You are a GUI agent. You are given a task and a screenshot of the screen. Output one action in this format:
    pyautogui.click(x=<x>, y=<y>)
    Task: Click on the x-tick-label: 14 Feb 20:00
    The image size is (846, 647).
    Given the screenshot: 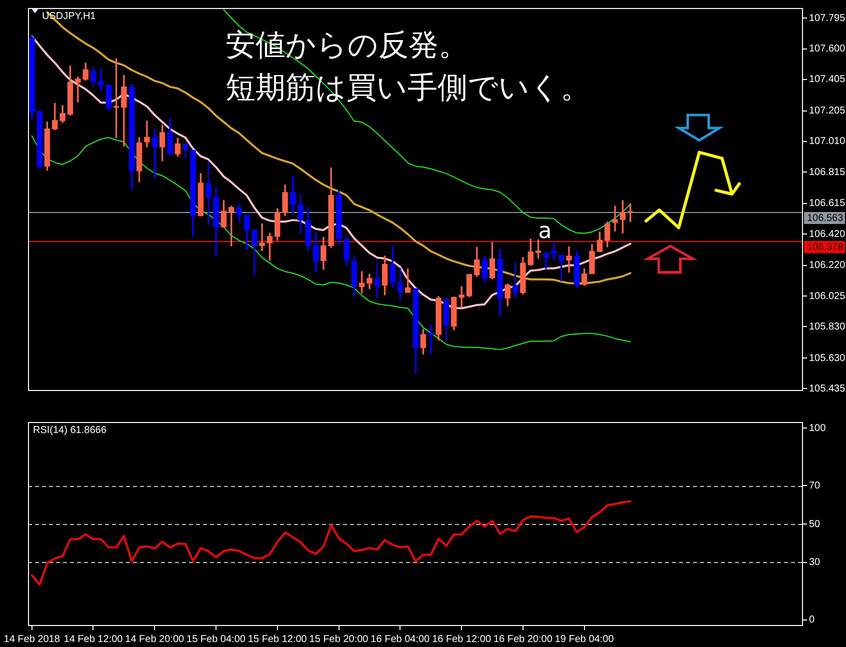 What is the action you would take?
    pyautogui.click(x=155, y=639)
    